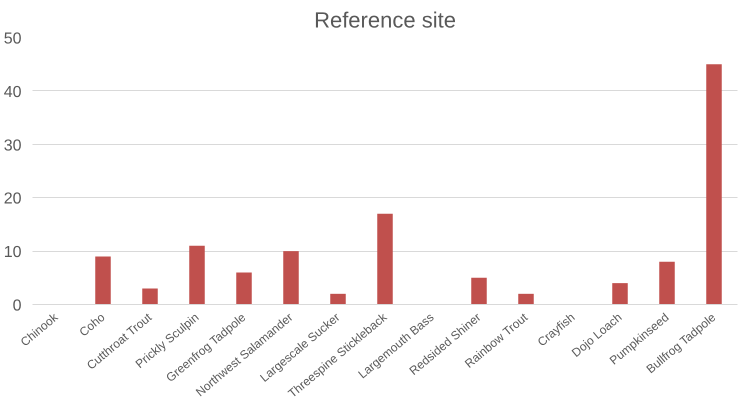 This screenshot has width=742, height=408. What do you see at coordinates (17, 306) in the screenshot?
I see `y-tick-label: 0` at bounding box center [17, 306].